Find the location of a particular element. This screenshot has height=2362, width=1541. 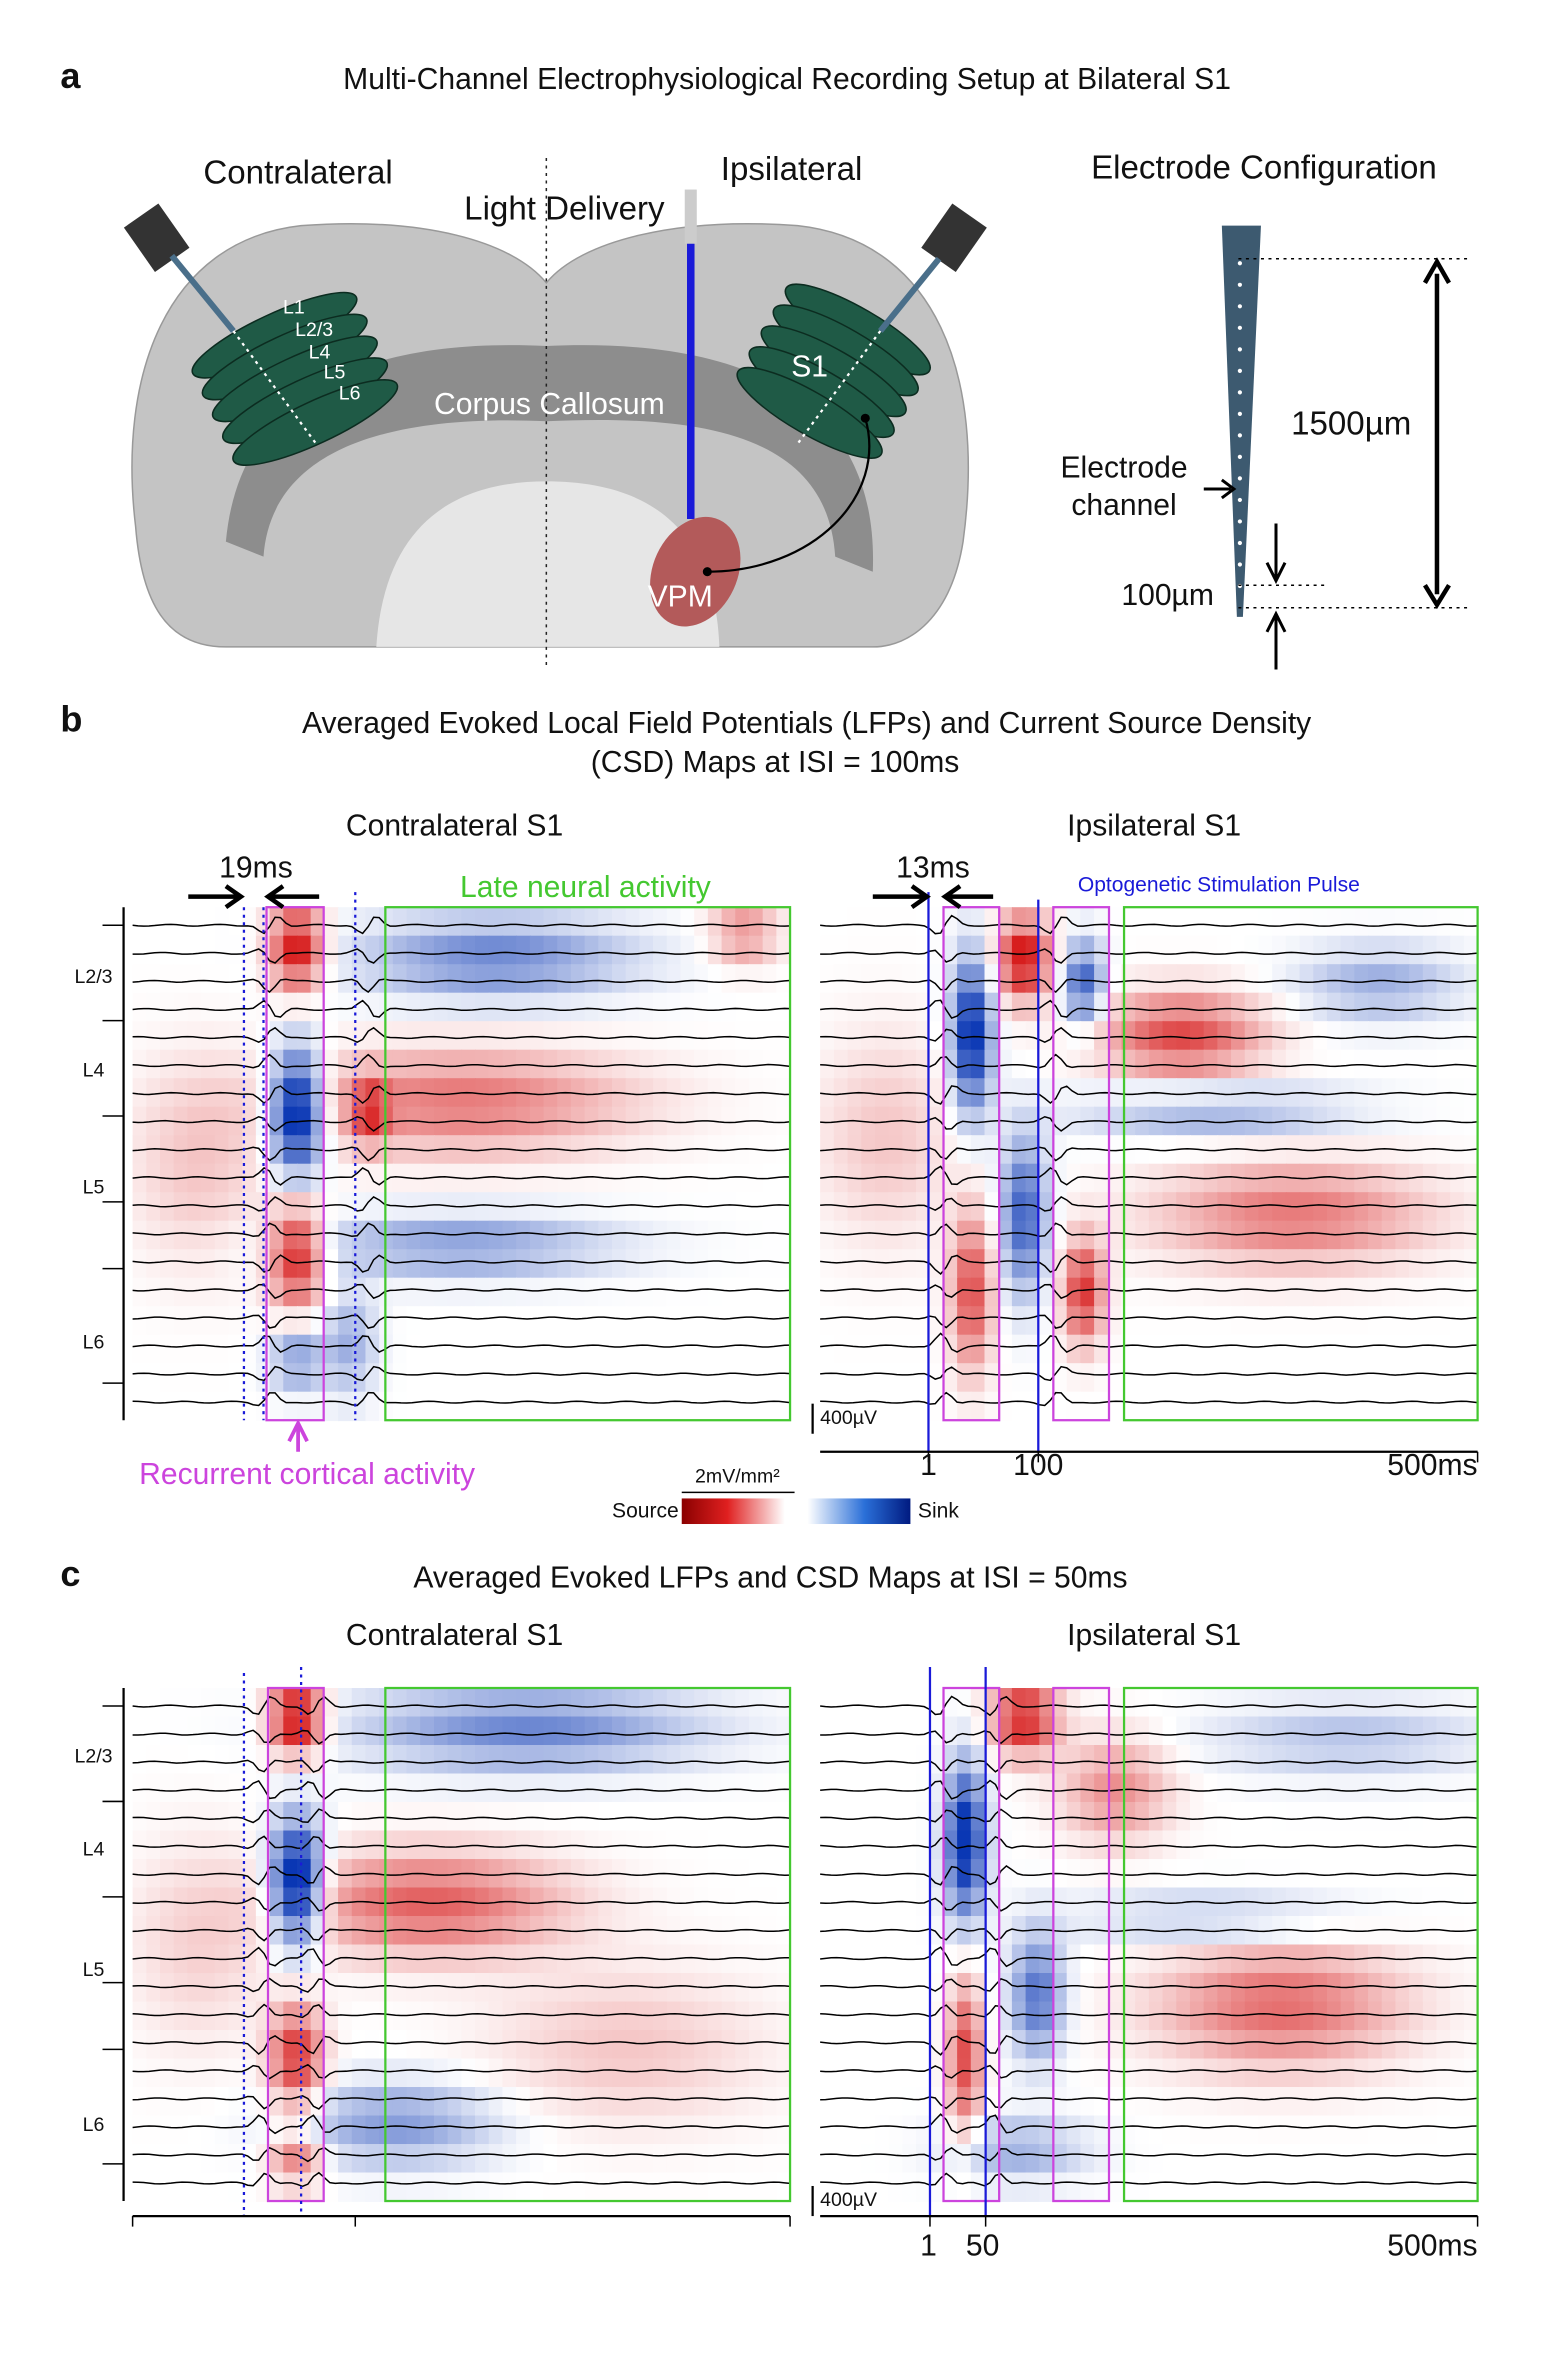

dot is located at coordinates (865, 418).